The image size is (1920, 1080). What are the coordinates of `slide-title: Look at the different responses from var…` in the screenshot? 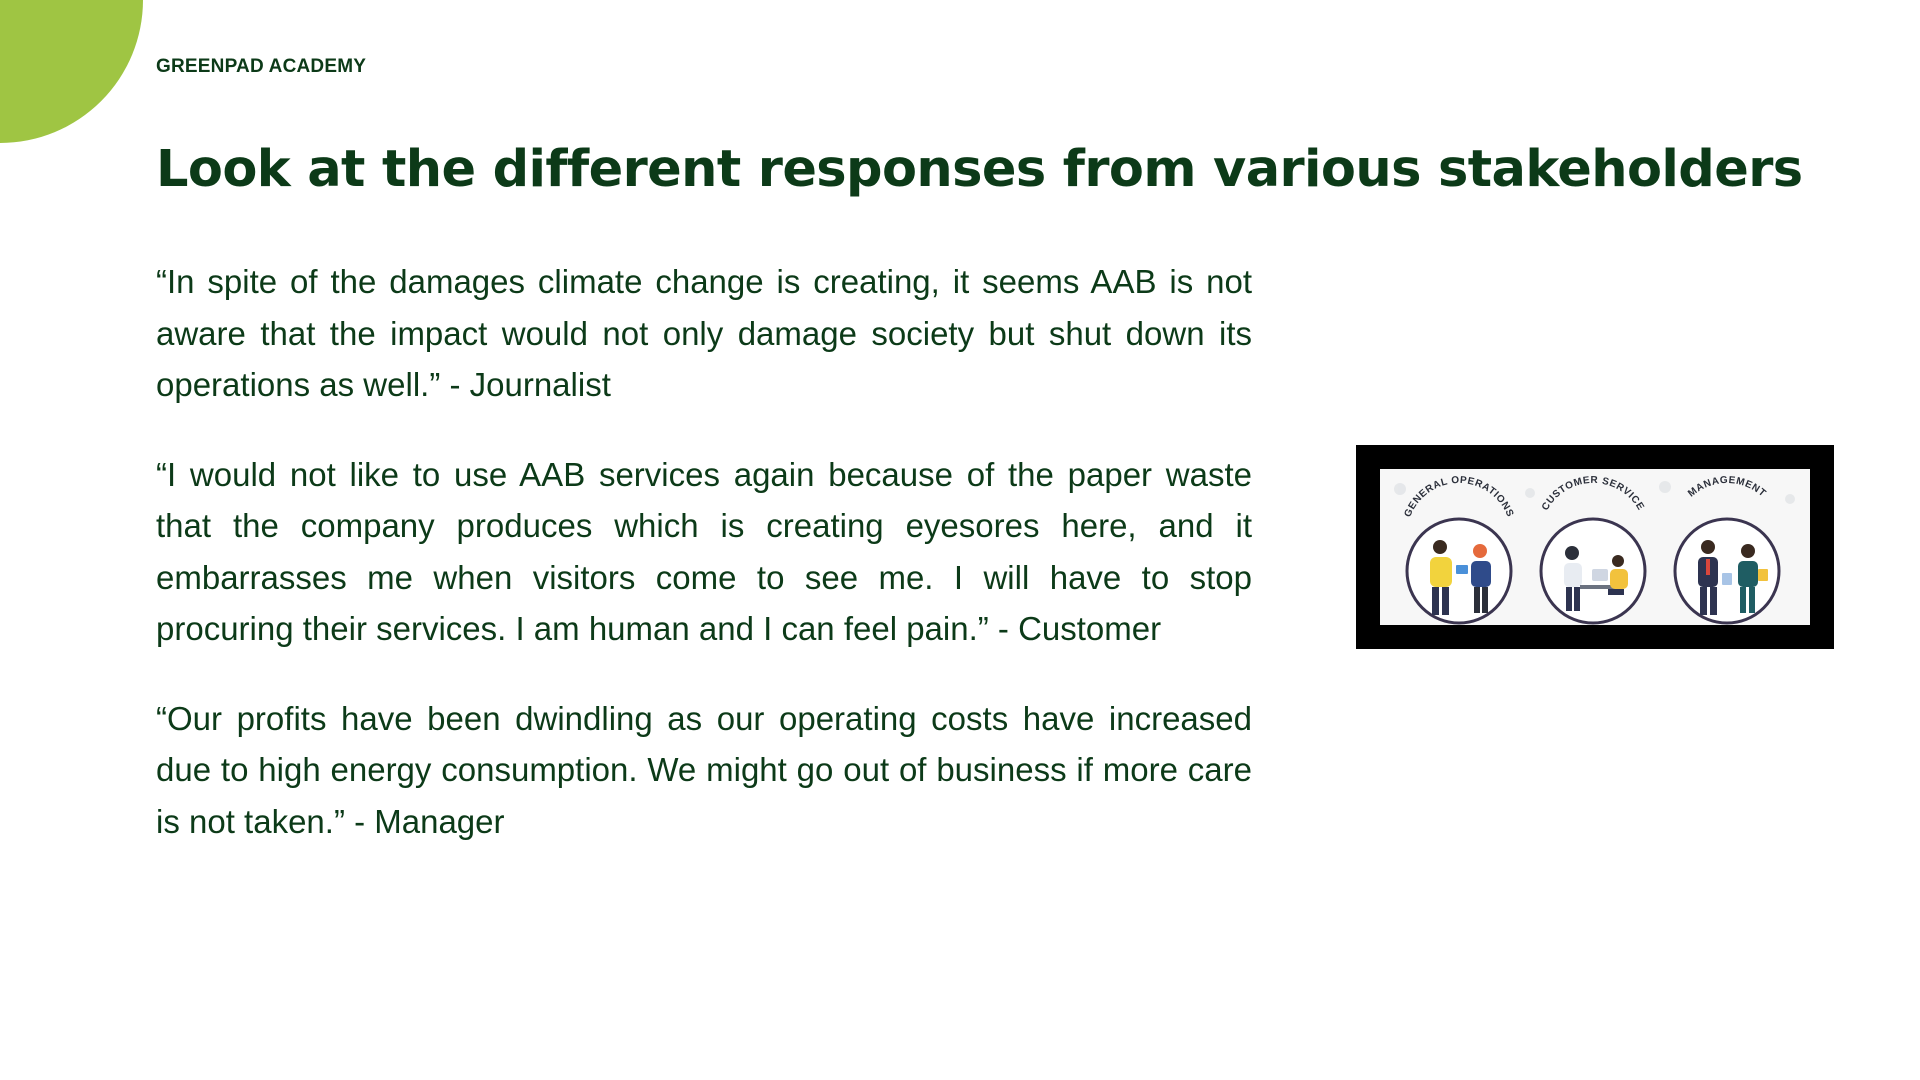 It's located at (979, 169).